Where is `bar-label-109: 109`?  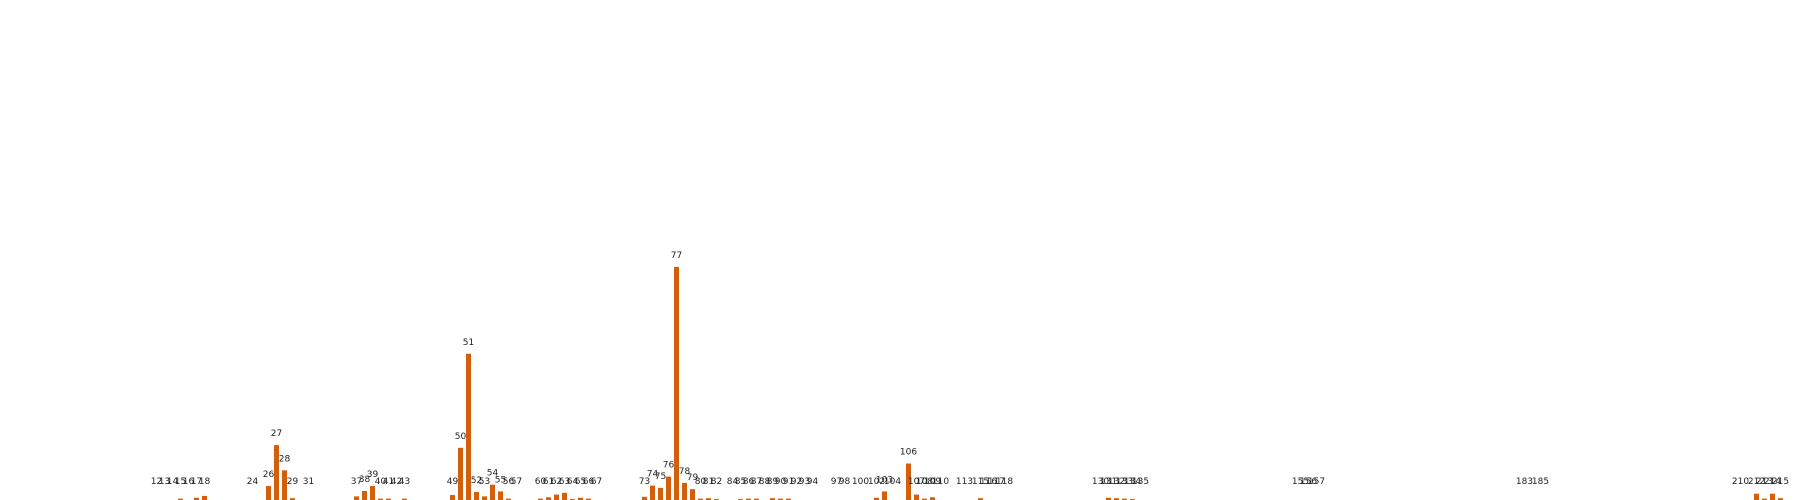 bar-label-109: 109 is located at coordinates (932, 482).